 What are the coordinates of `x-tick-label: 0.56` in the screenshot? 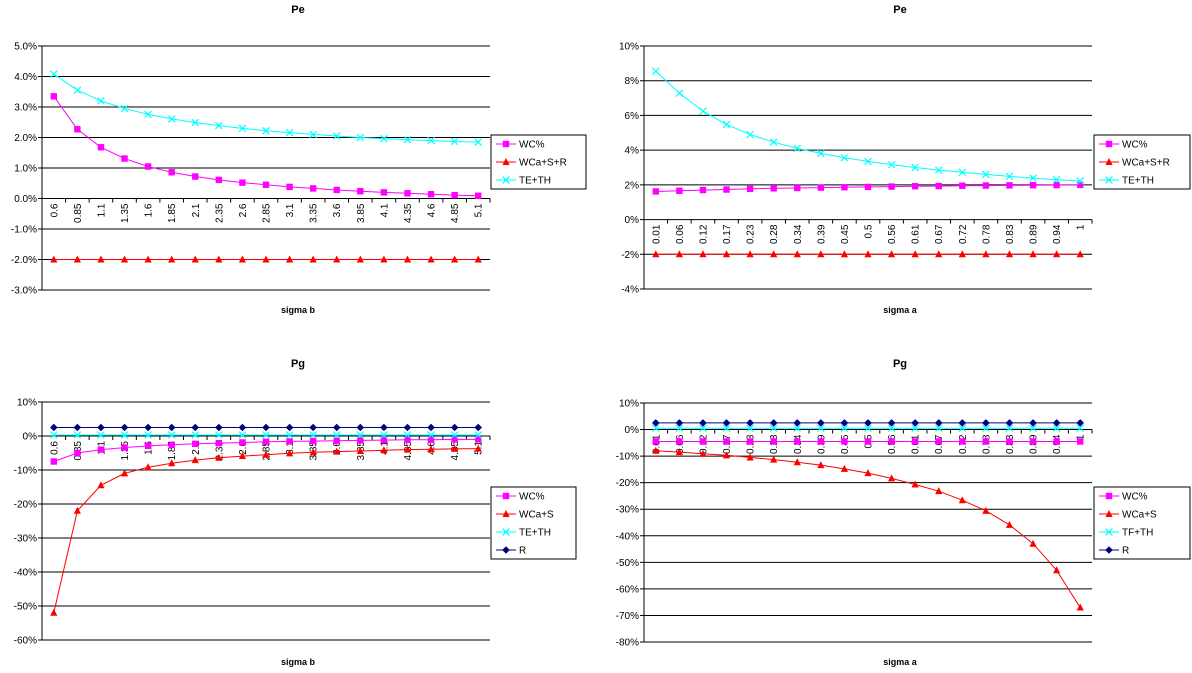 It's located at (892, 234).